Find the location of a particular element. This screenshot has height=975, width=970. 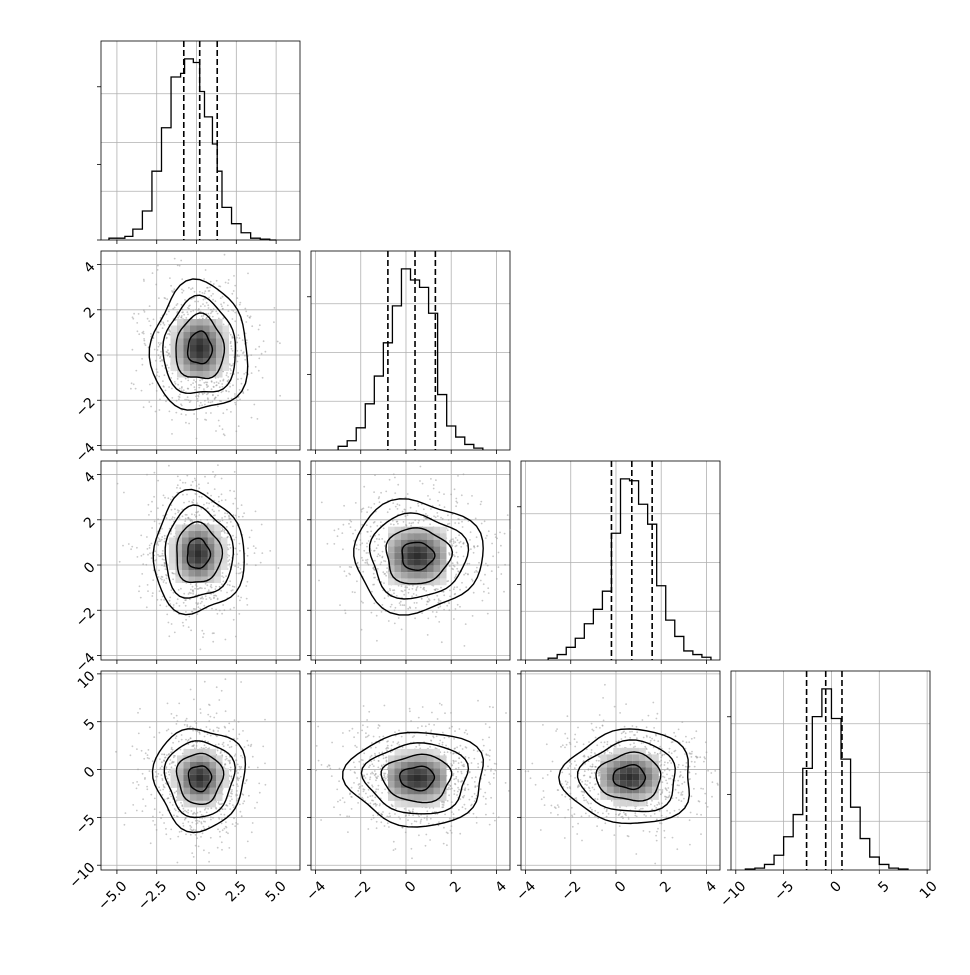

pair-3-0-cell--1-3 is located at coordinates (193, 797).